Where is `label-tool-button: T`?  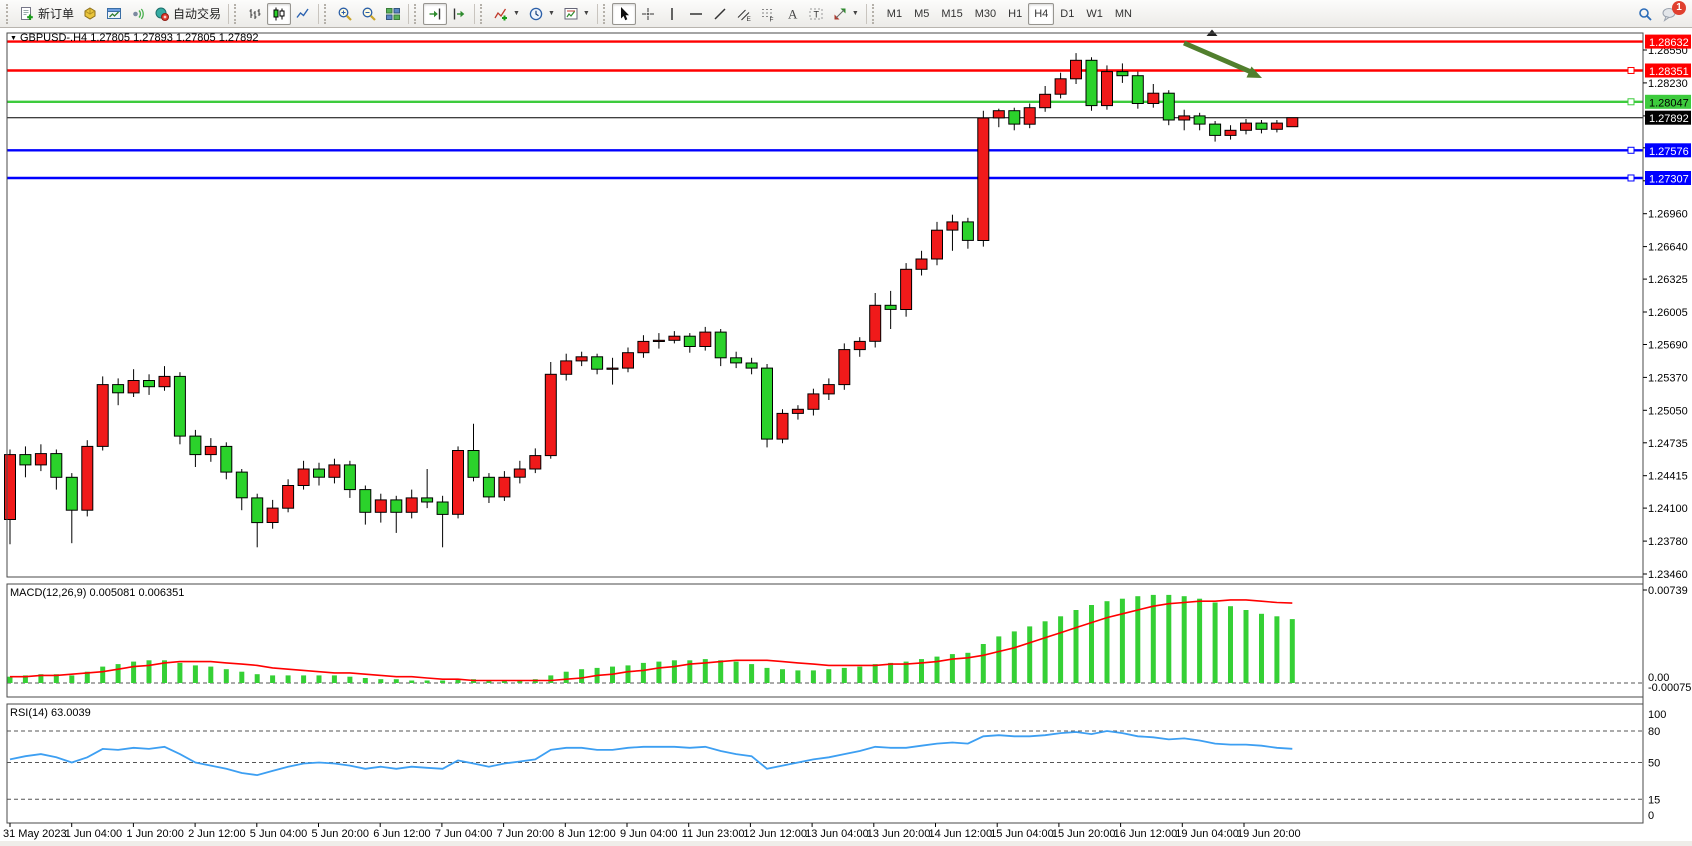 label-tool-button: T is located at coordinates (816, 14).